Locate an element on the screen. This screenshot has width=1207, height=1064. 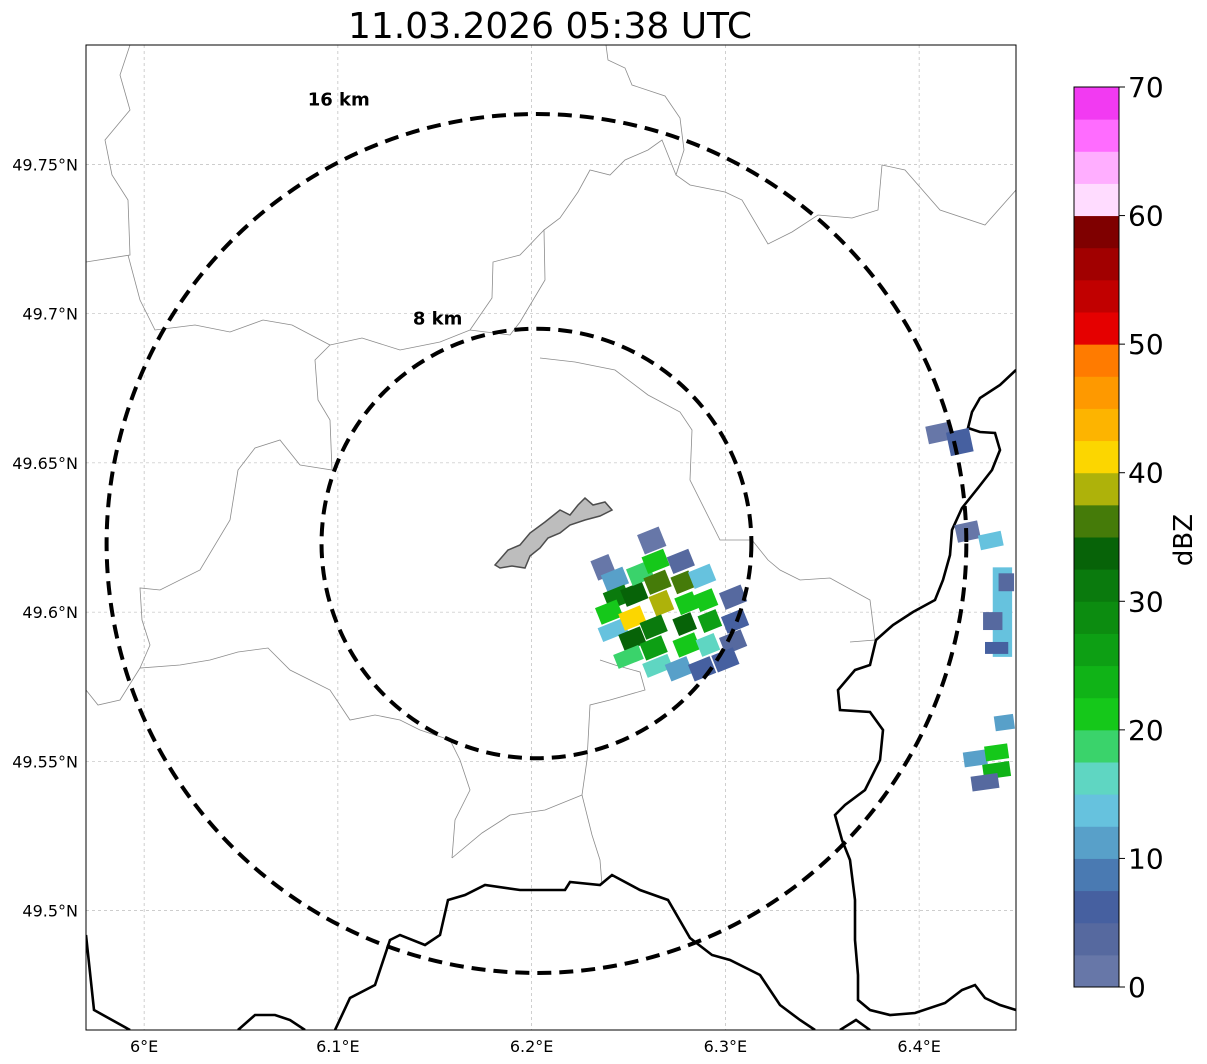
figure-title: 11.03.2026 05:38 UTC is located at coordinates (550, 26).